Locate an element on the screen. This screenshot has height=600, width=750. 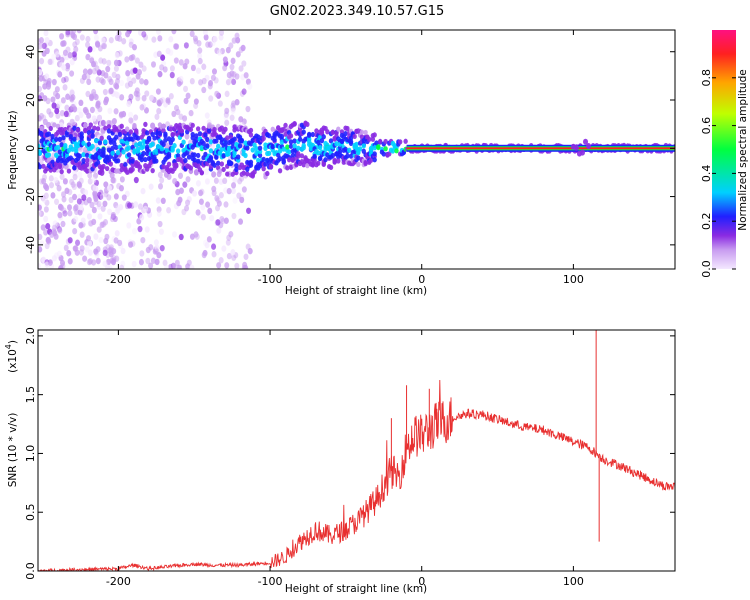
snr-ytick-label: 0.5 is located at coordinates (30, 512).